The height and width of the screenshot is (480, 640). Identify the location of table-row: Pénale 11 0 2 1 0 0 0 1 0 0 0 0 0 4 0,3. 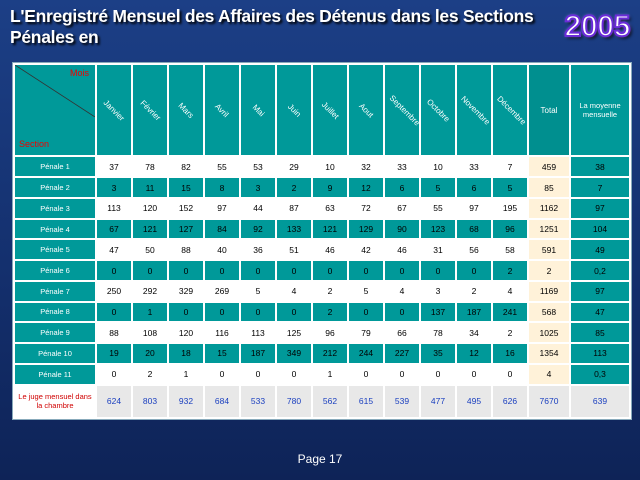
(322, 374).